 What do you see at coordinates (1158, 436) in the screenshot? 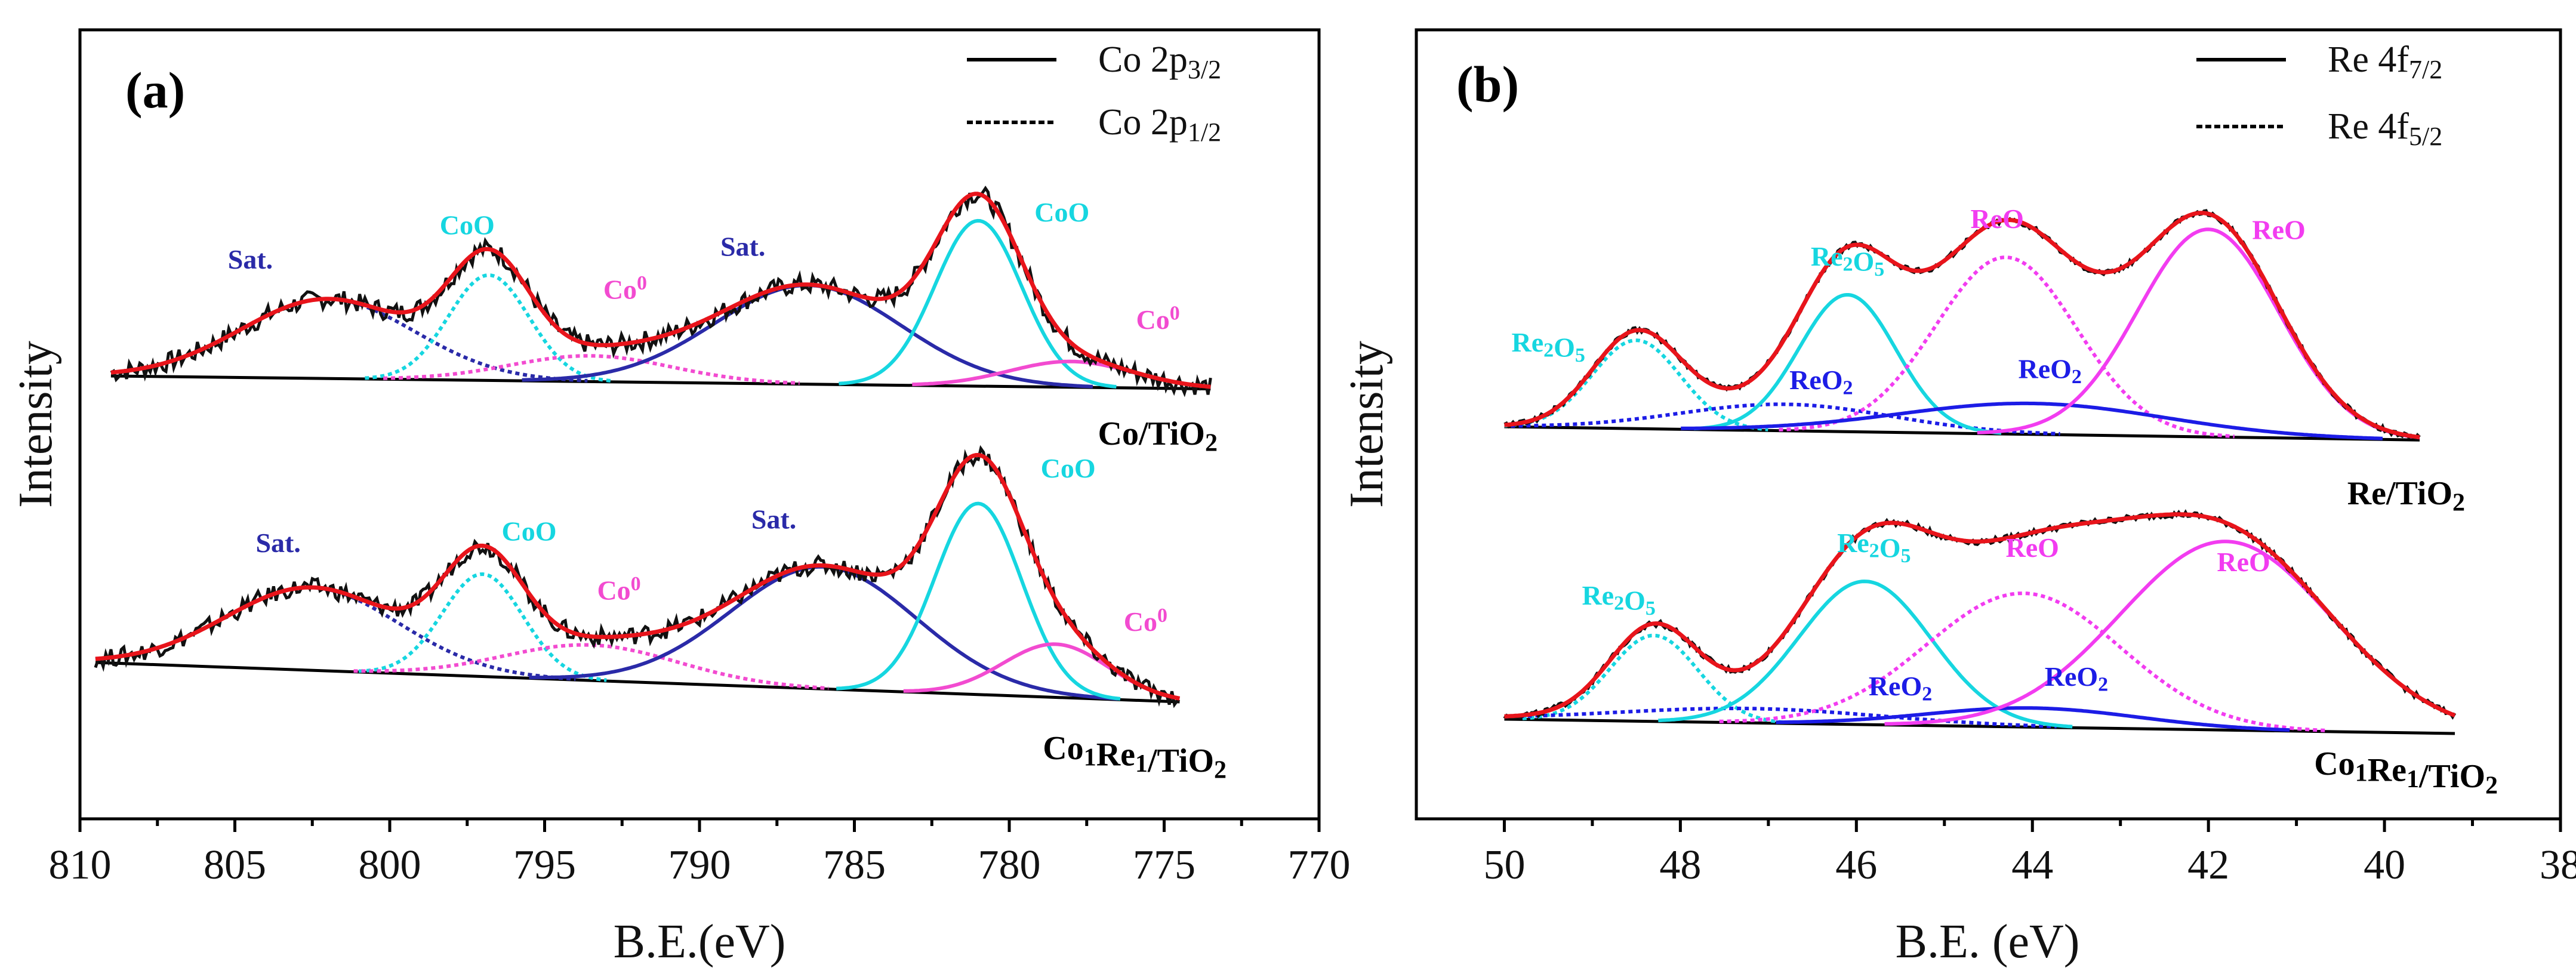
I see `sample-label: Co/TiO2` at bounding box center [1158, 436].